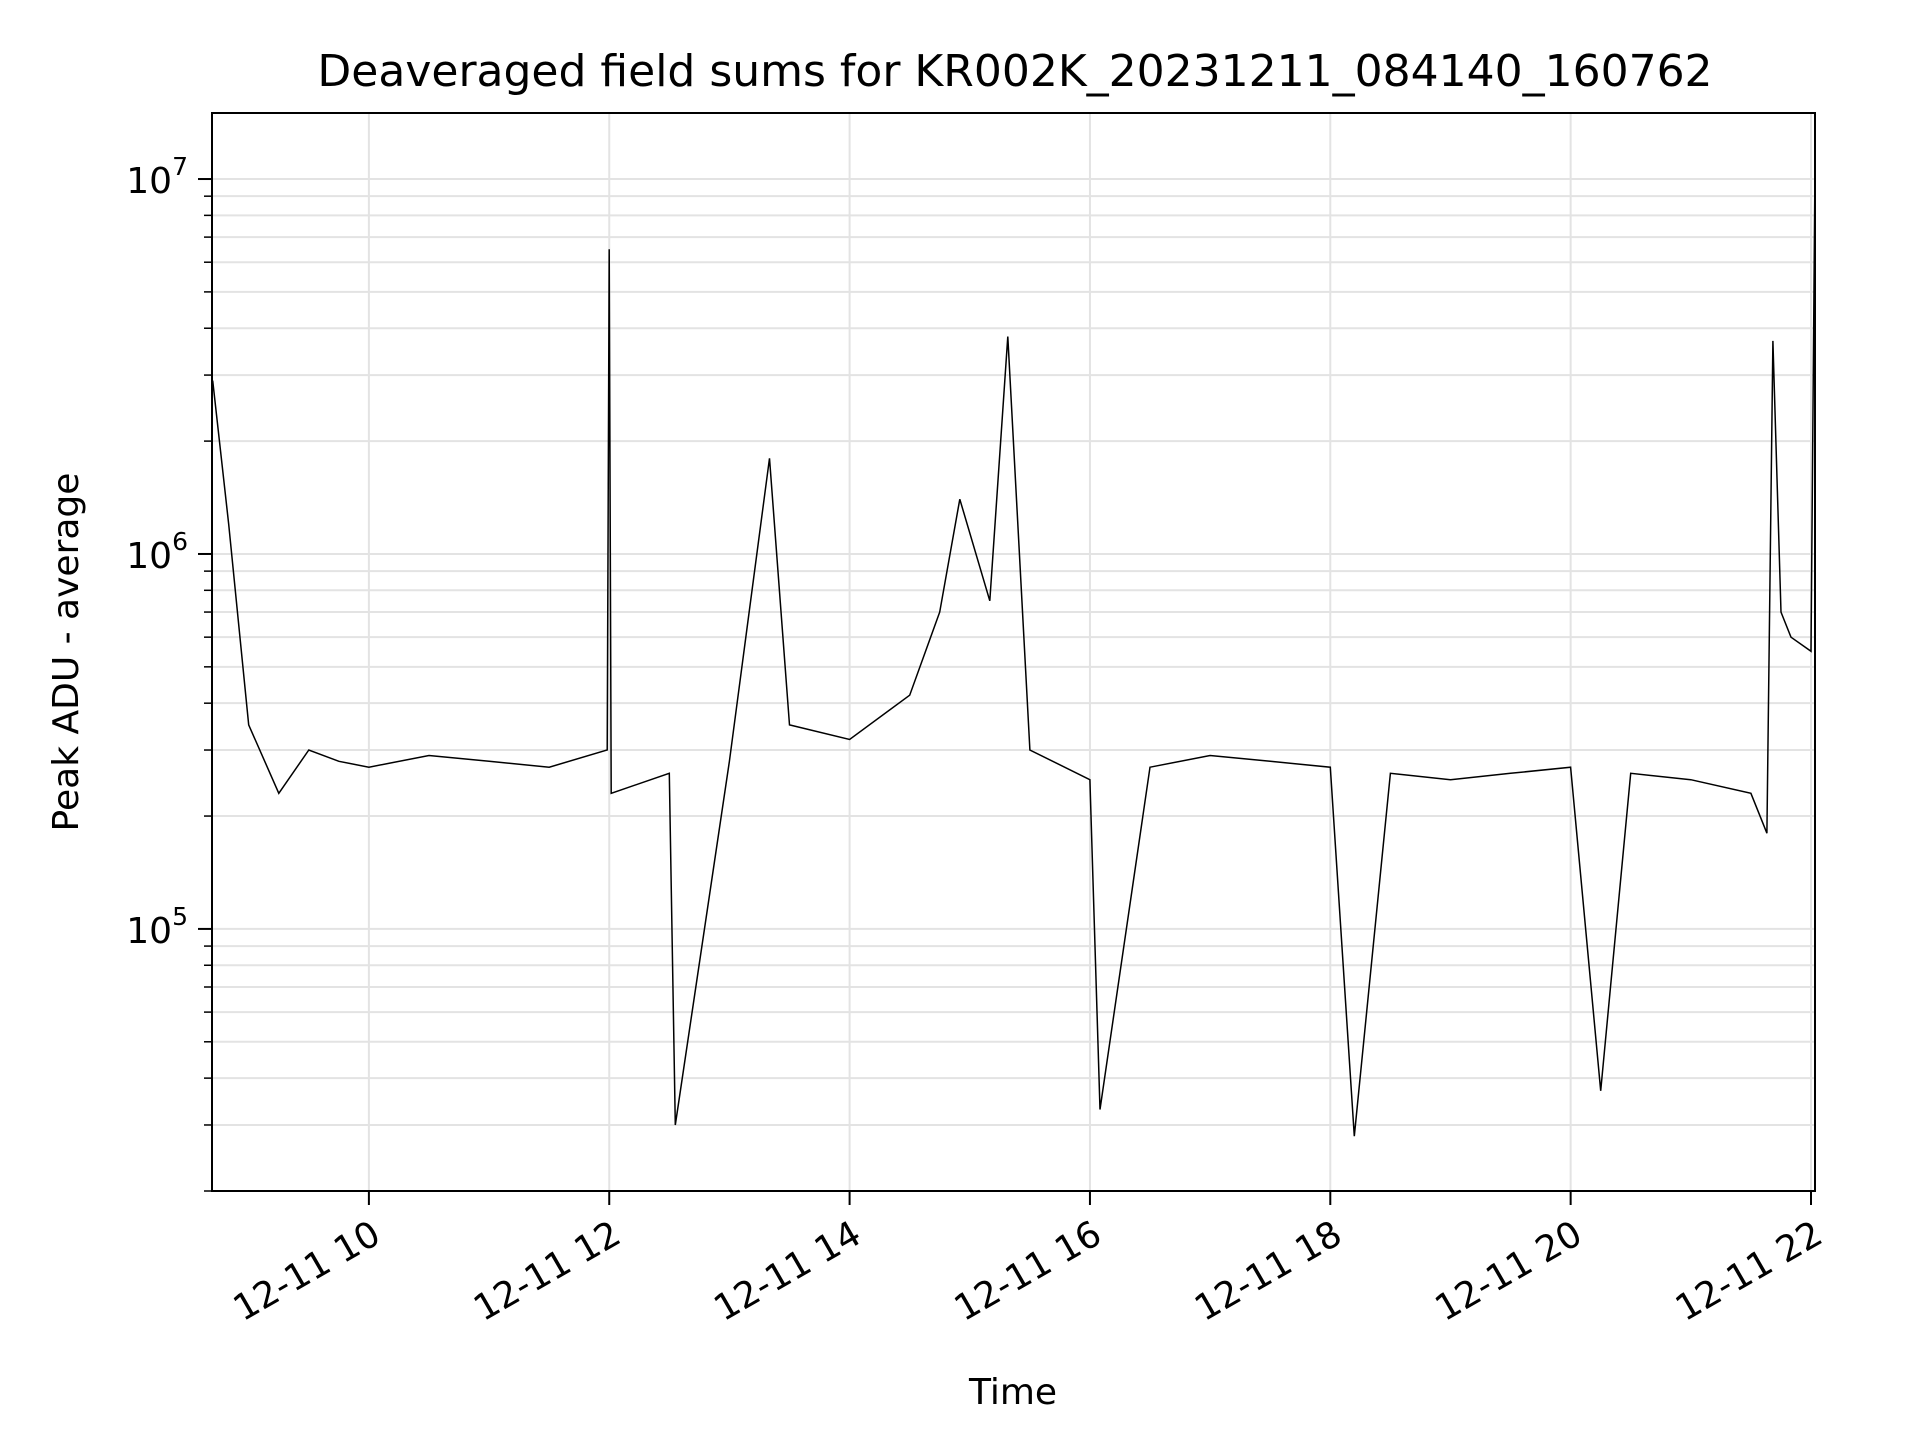 This screenshot has width=1920, height=1440. What do you see at coordinates (1012, 1392) in the screenshot?
I see `x-axis-label: Time` at bounding box center [1012, 1392].